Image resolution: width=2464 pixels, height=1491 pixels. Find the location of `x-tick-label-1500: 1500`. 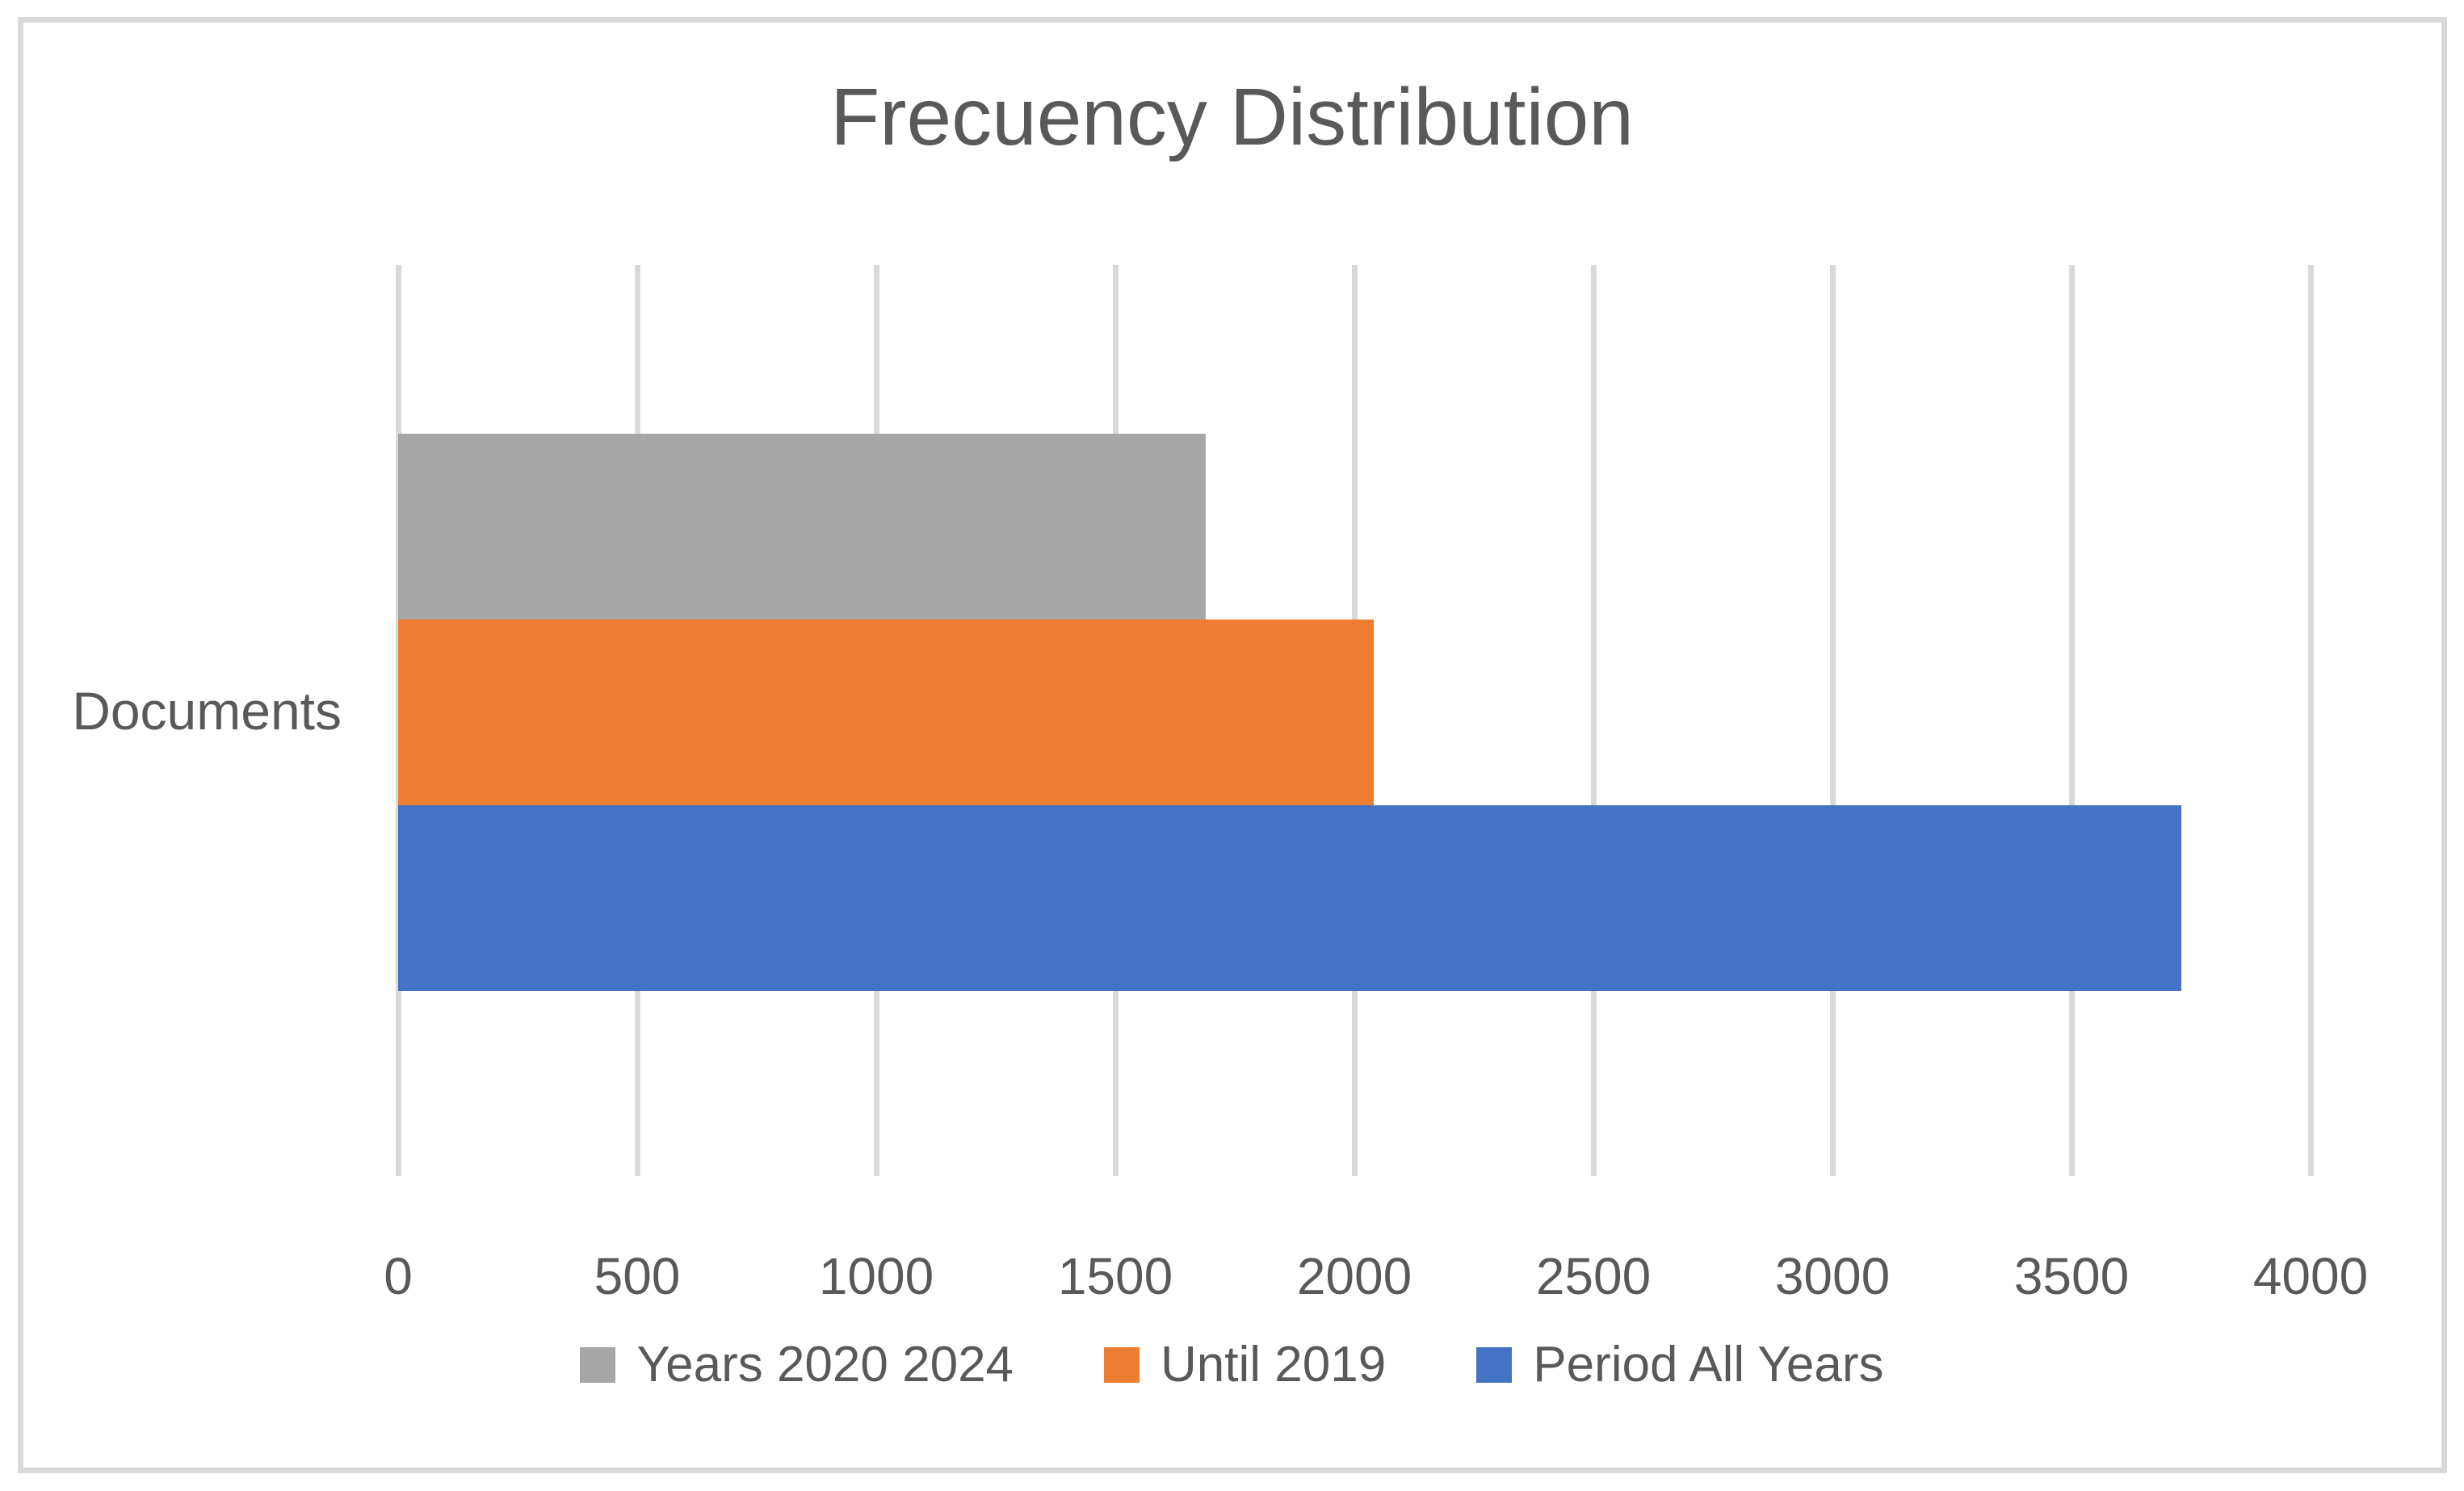

x-tick-label-1500: 1500 is located at coordinates (1115, 1276).